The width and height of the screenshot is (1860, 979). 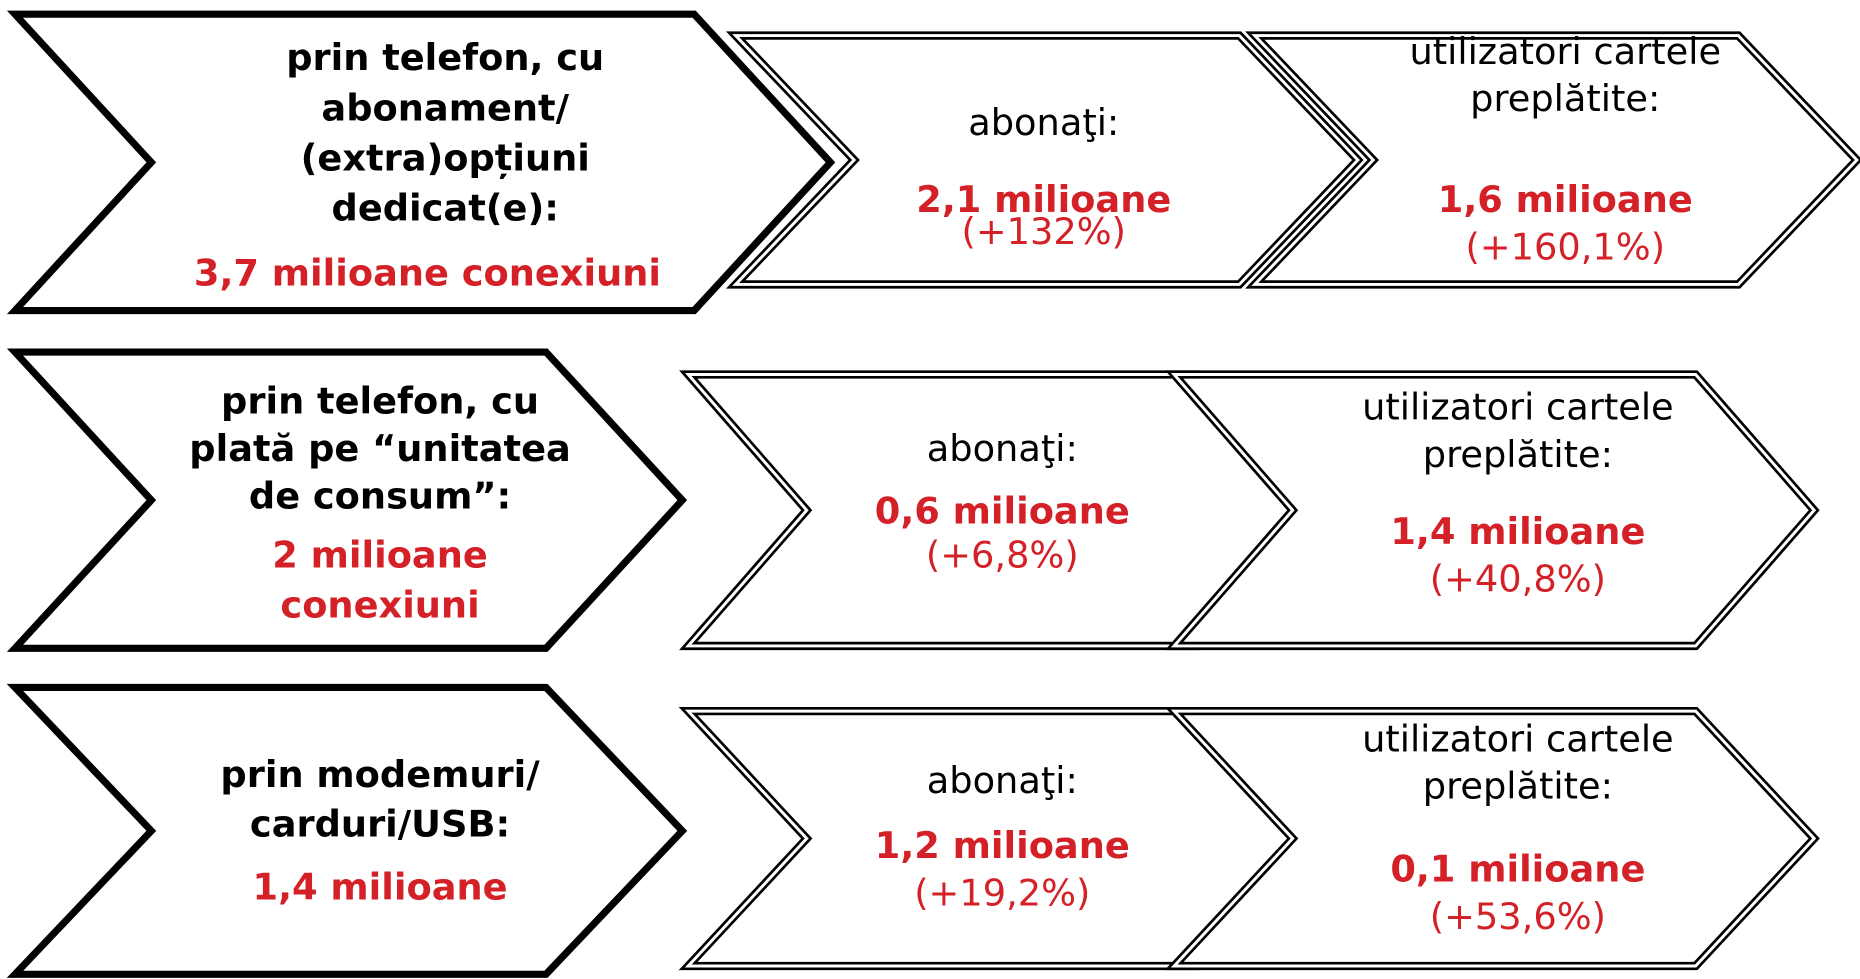 What do you see at coordinates (1002, 555) in the screenshot?
I see `subscribers-change: (+6,8%)` at bounding box center [1002, 555].